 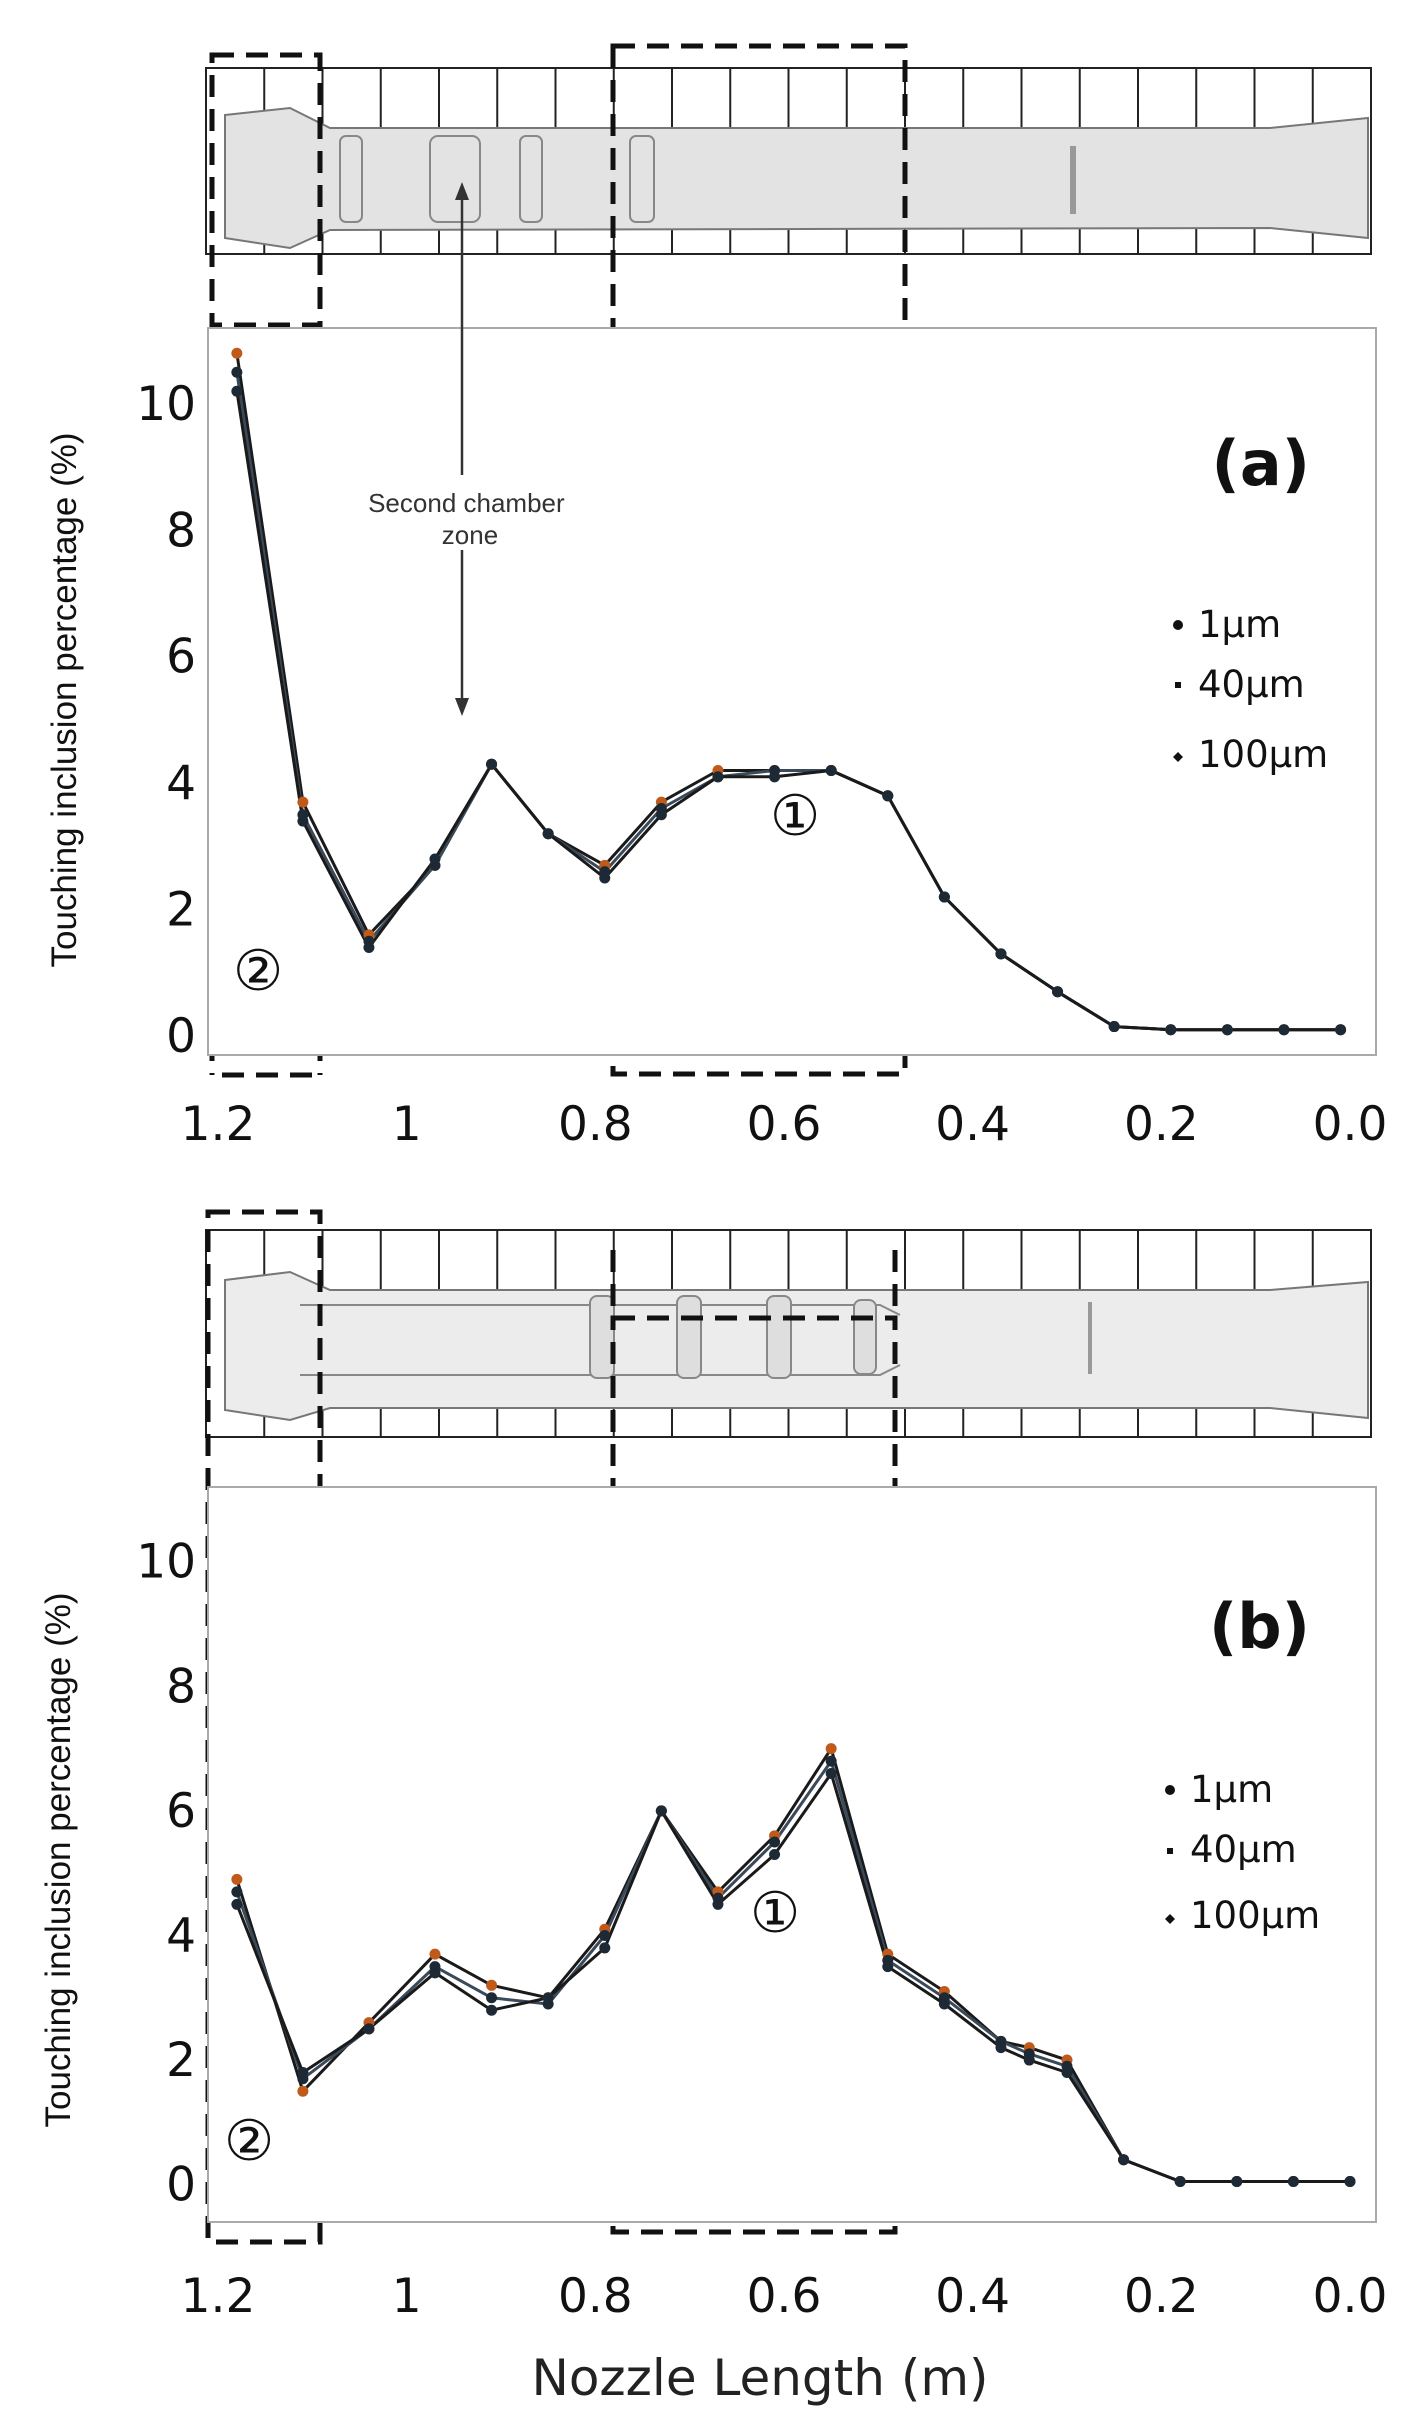 What do you see at coordinates (1161, 2296) in the screenshot?
I see `xtick-label-b-5: 0.2` at bounding box center [1161, 2296].